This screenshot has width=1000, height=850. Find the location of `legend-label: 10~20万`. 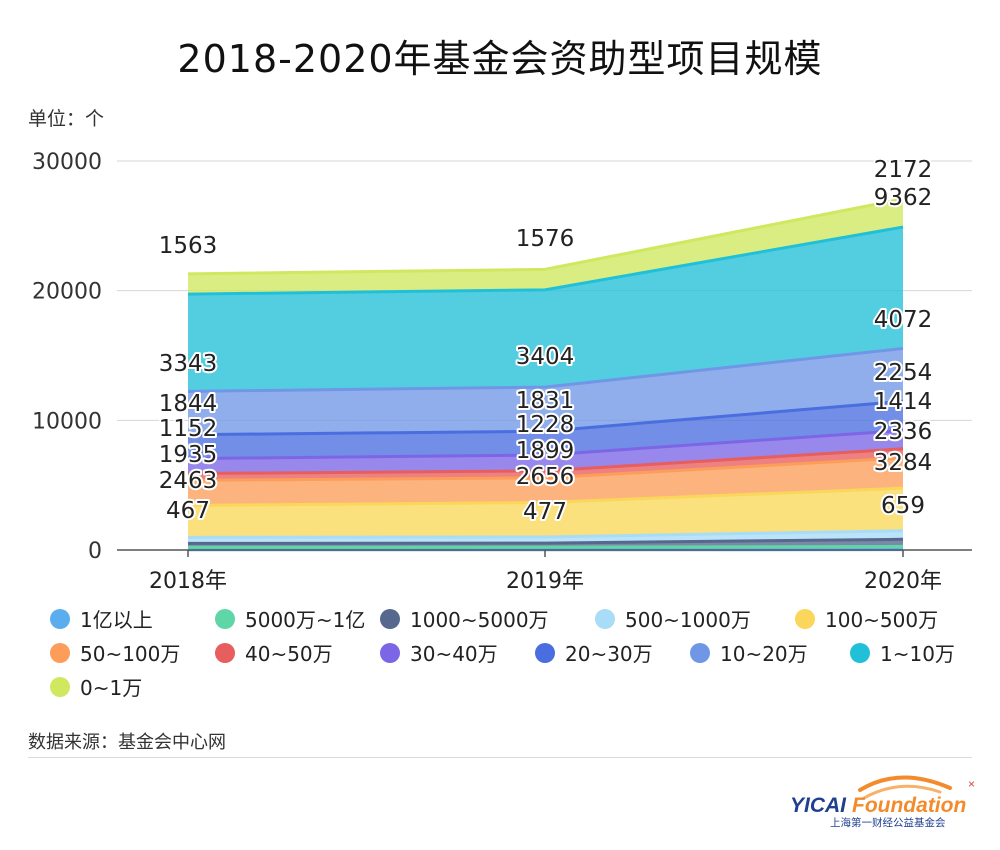

legend-label: 10~20万 is located at coordinates (764, 654).